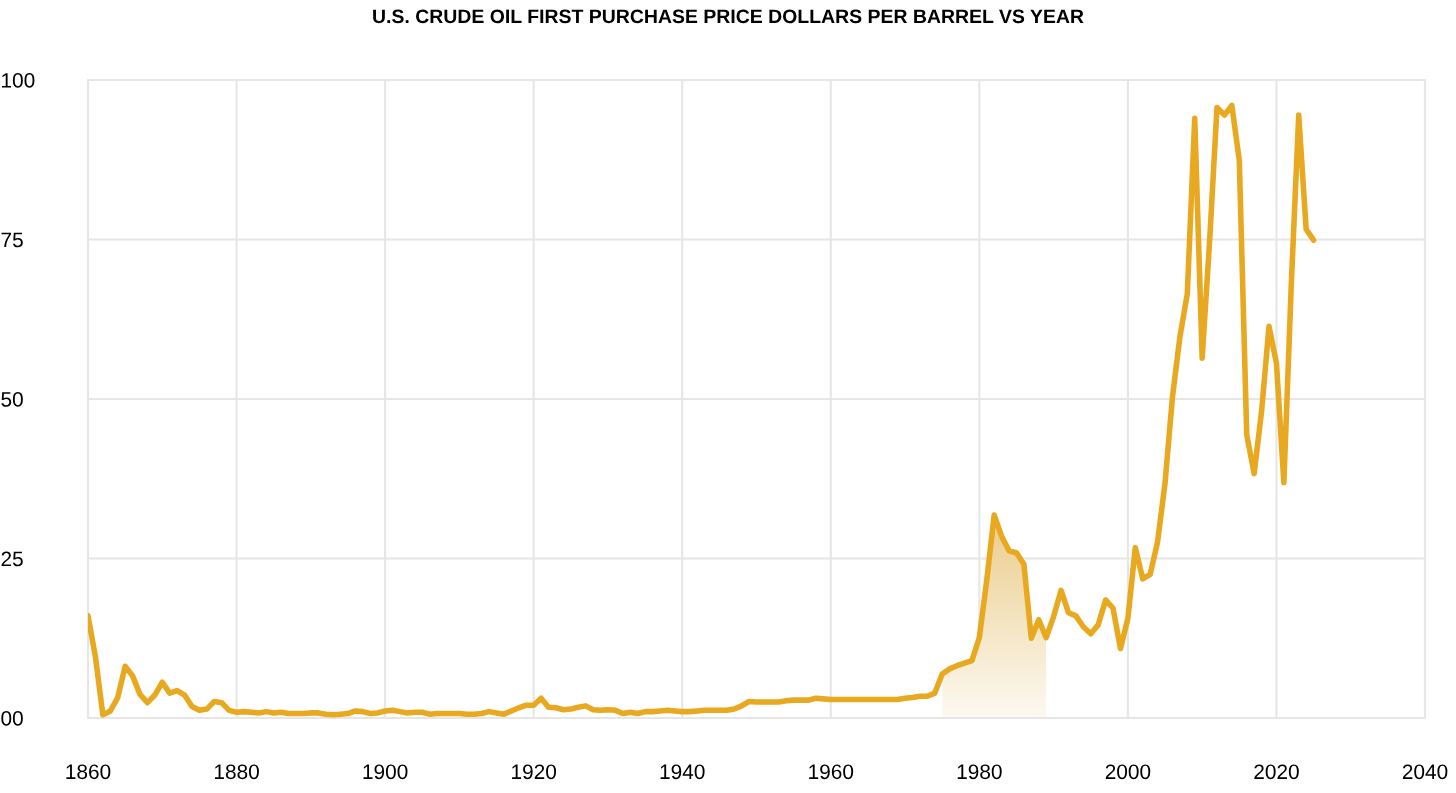 Image resolution: width=1456 pixels, height=793 pixels. What do you see at coordinates (728, 16) in the screenshot?
I see `chart-title: U.S. CRUDE OIL FIRST PURCHASE PRICE DOLLARS PER BARREL VS YEAR` at bounding box center [728, 16].